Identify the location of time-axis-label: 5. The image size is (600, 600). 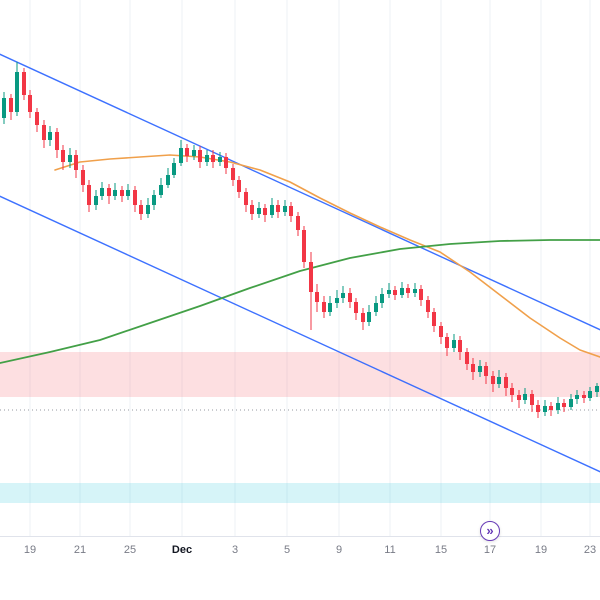
(287, 550).